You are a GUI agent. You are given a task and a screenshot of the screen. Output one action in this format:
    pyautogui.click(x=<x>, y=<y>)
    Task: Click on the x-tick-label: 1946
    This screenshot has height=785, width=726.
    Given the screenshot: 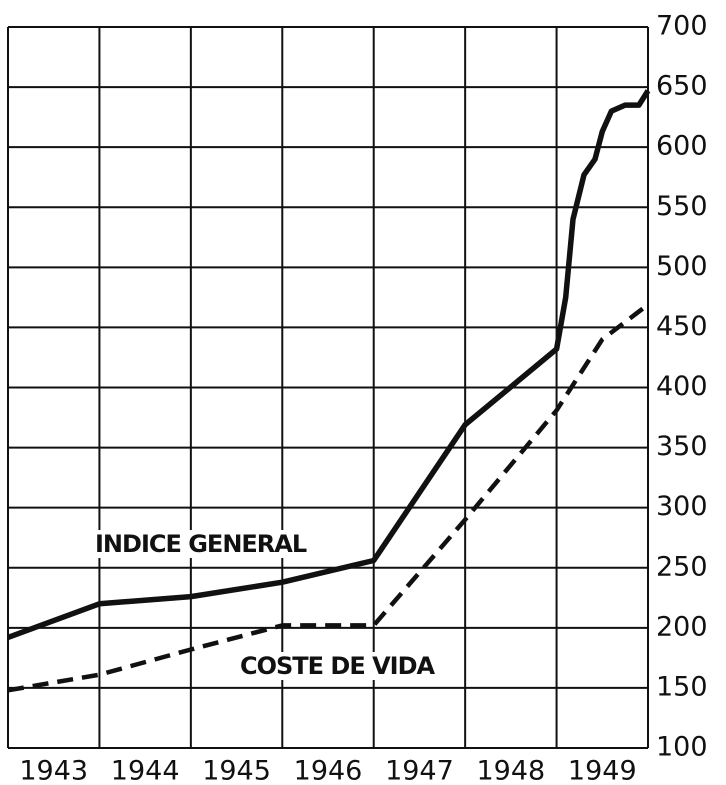 What is the action you would take?
    pyautogui.click(x=328, y=770)
    